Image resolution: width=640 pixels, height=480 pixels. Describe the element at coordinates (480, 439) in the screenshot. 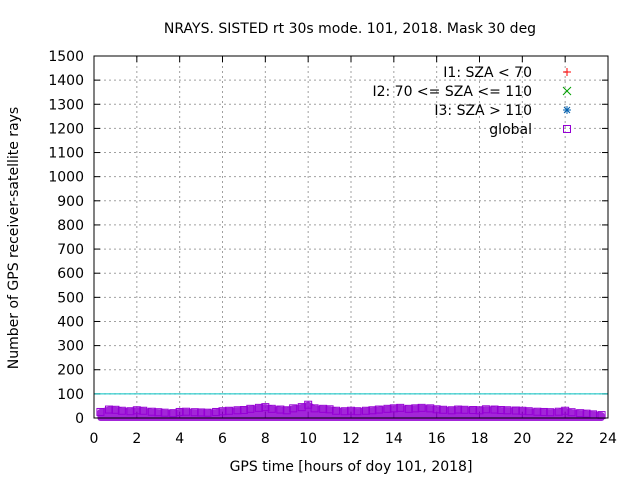

I see `x-tick-label: 18` at that location.